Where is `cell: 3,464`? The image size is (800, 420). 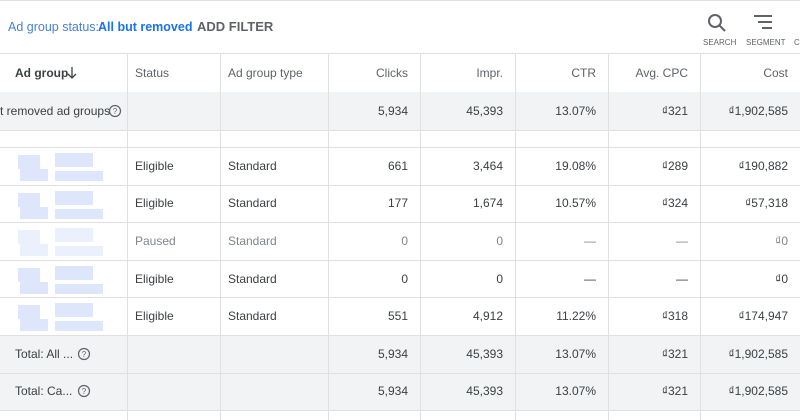
cell: 3,464 is located at coordinates (487, 165).